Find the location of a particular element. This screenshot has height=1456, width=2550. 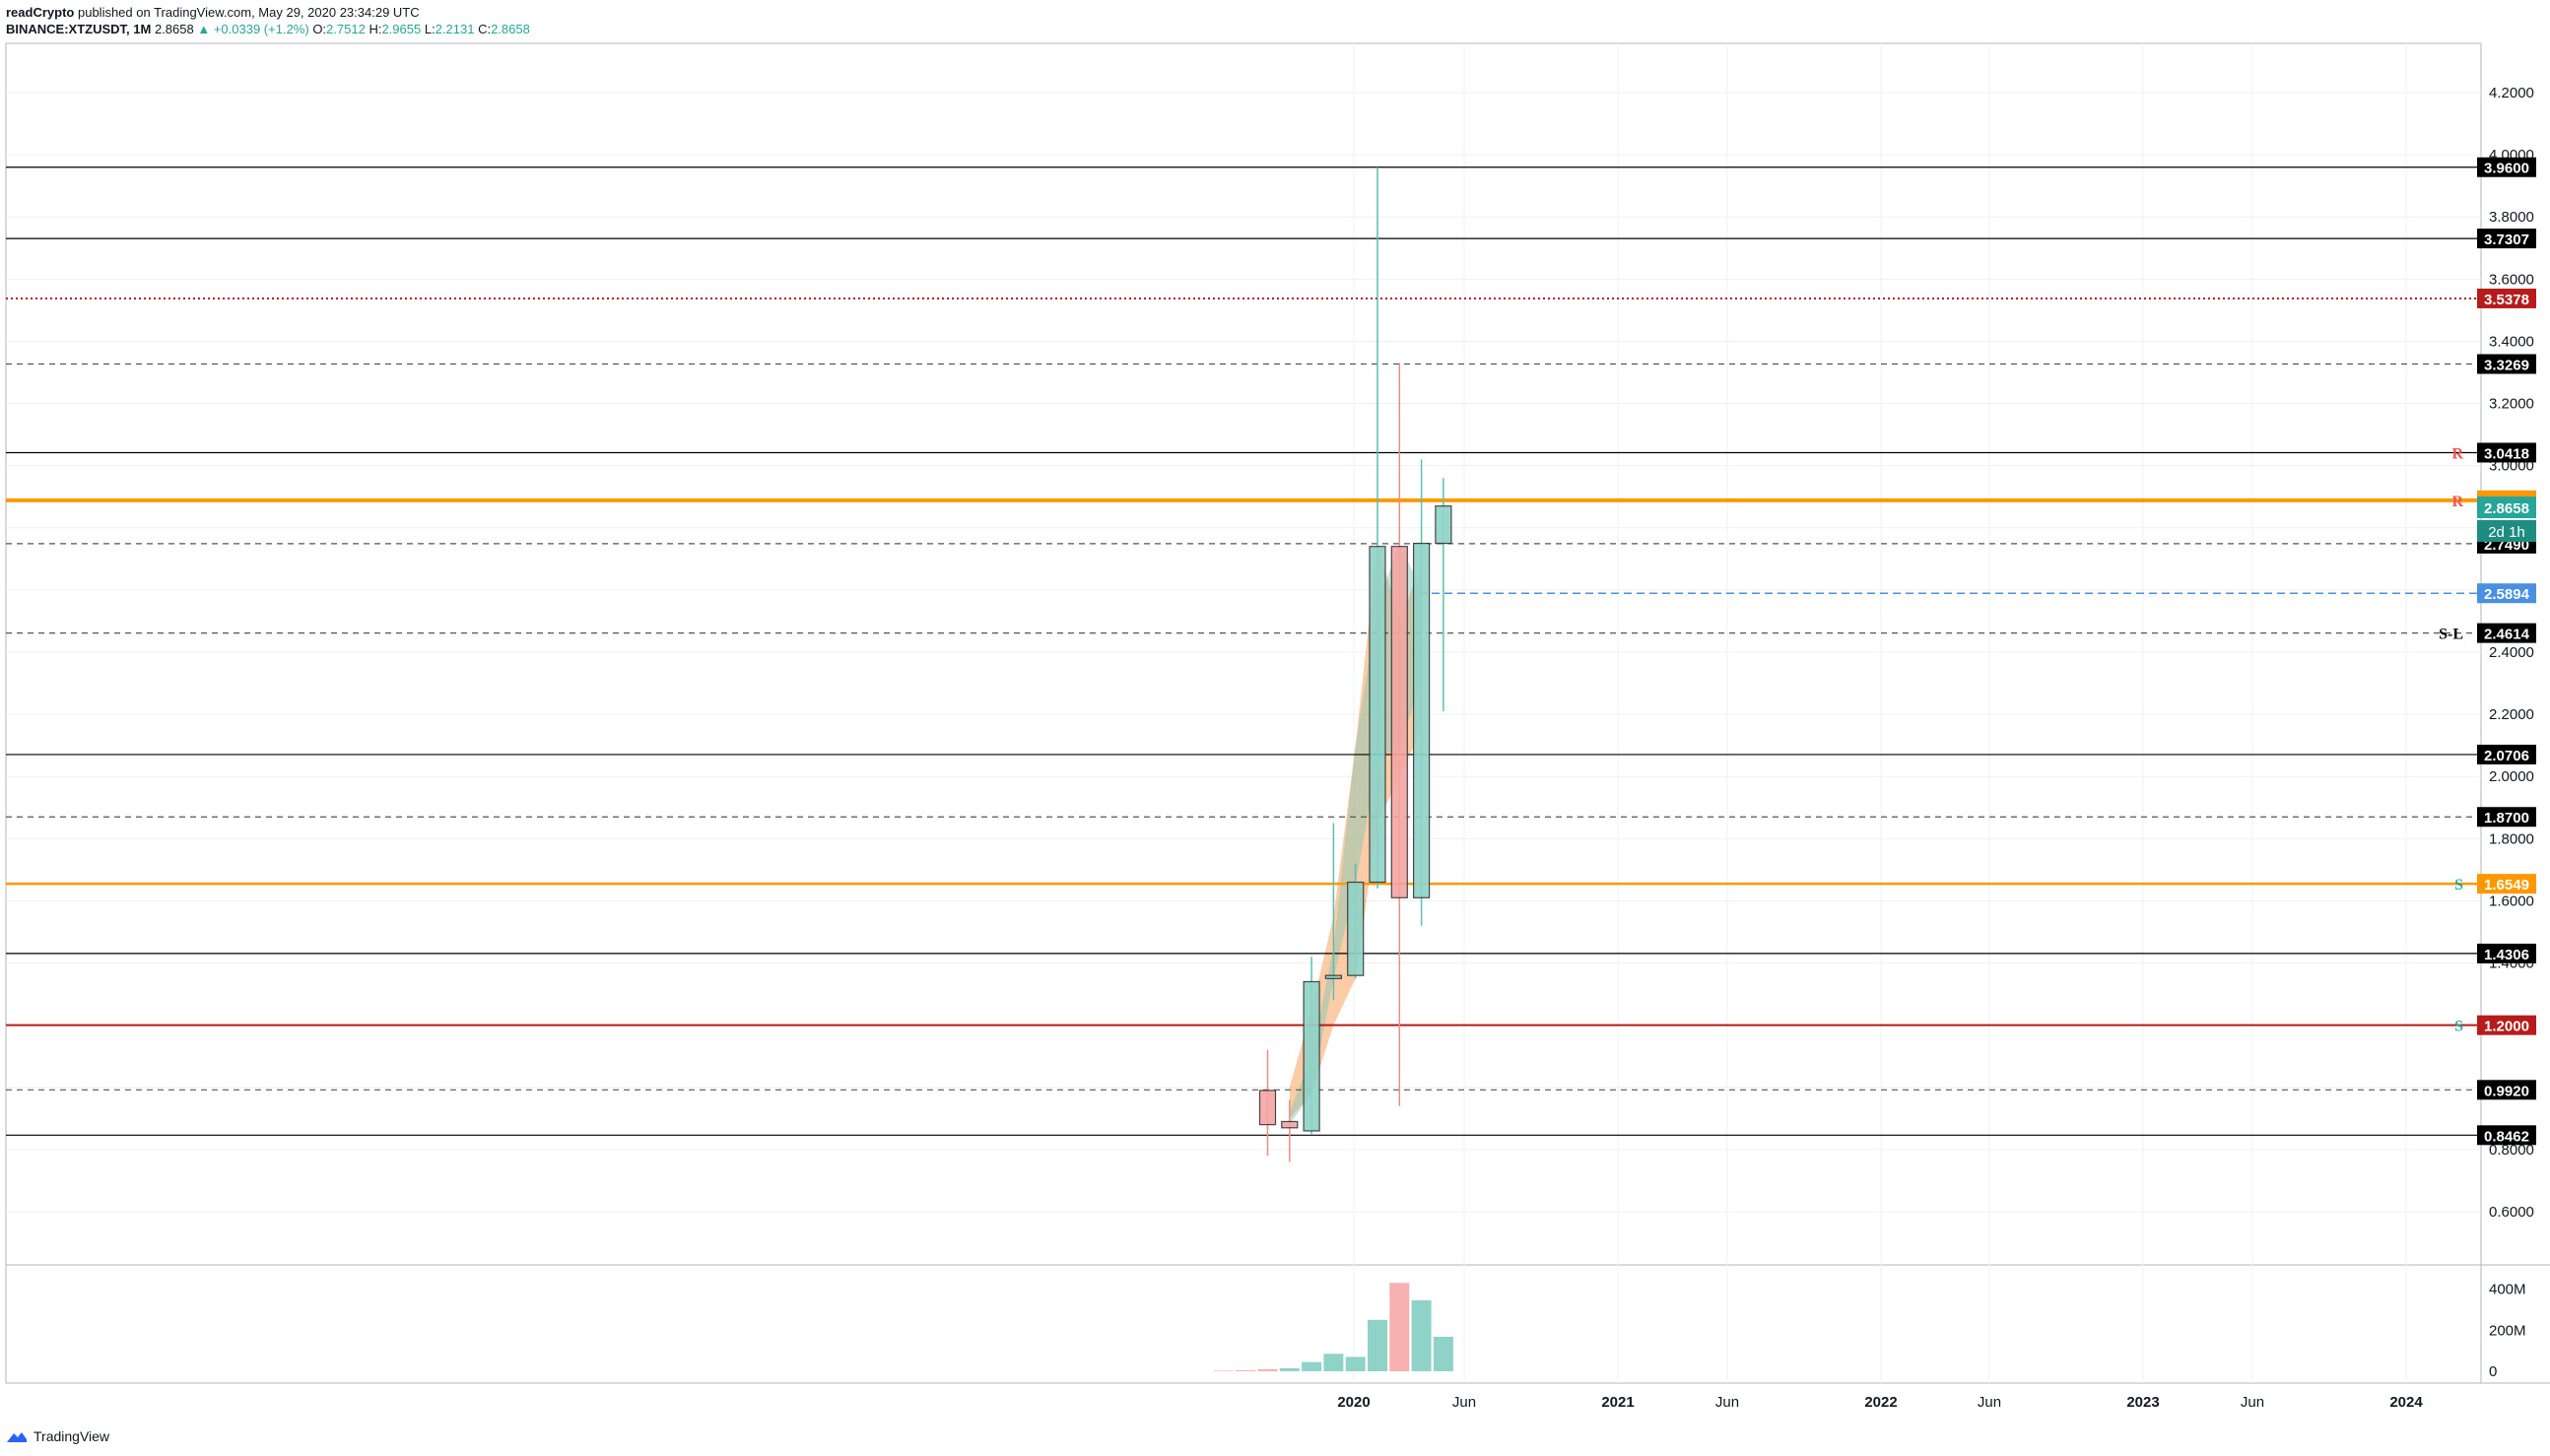

level-price-label: 1.2000 is located at coordinates (2506, 1027).